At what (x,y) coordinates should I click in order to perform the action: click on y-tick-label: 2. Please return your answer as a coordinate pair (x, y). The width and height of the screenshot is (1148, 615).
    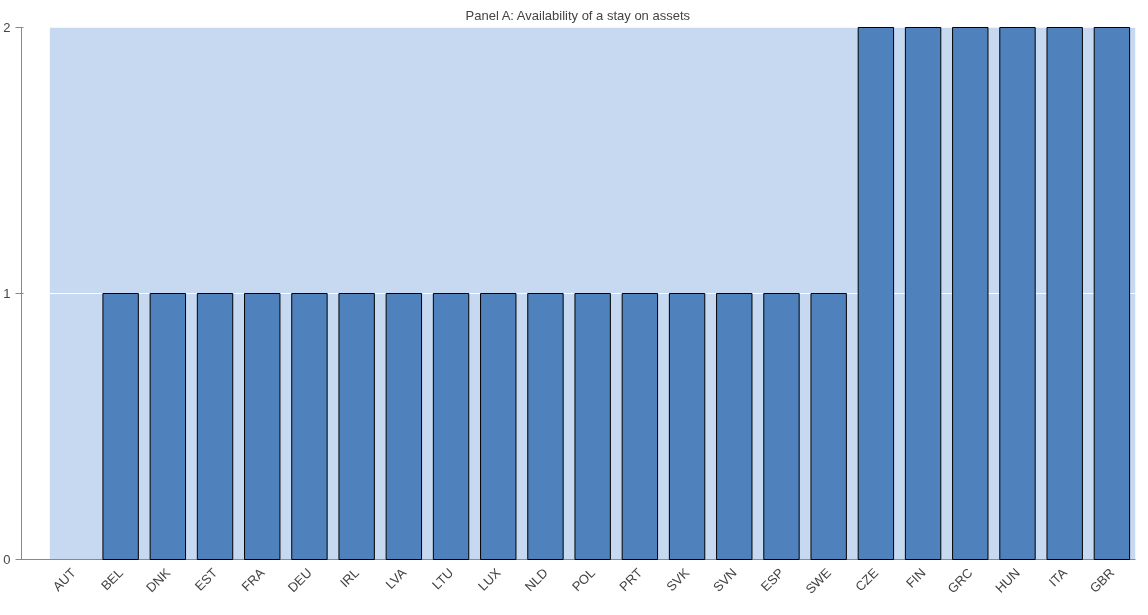
    Looking at the image, I should click on (7, 27).